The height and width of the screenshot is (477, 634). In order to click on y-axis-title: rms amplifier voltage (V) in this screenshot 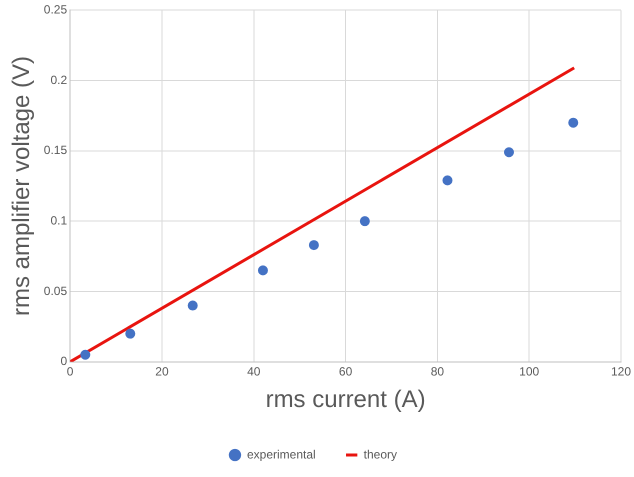, I will do `click(22, 186)`.